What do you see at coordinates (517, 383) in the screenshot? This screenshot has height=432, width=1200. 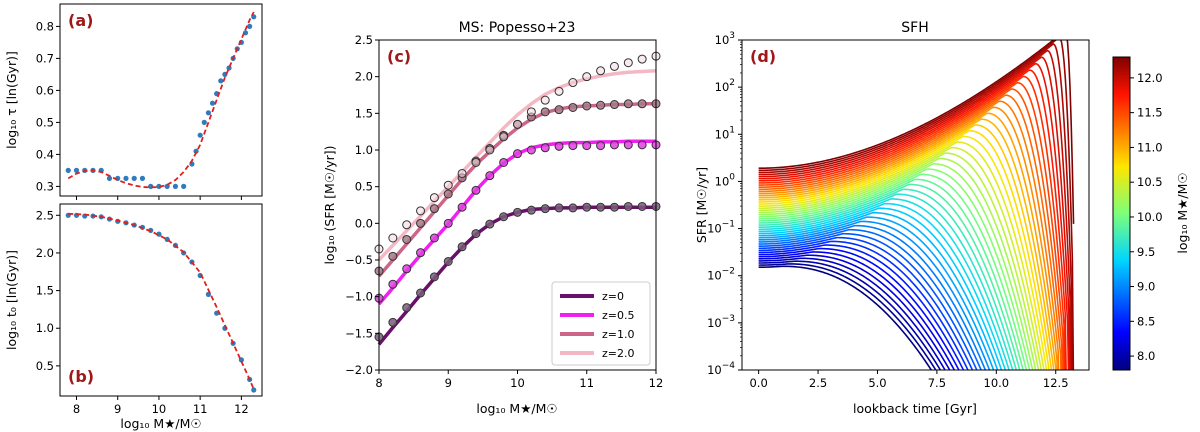 I see `panel-c-xtick-label: 10` at bounding box center [517, 383].